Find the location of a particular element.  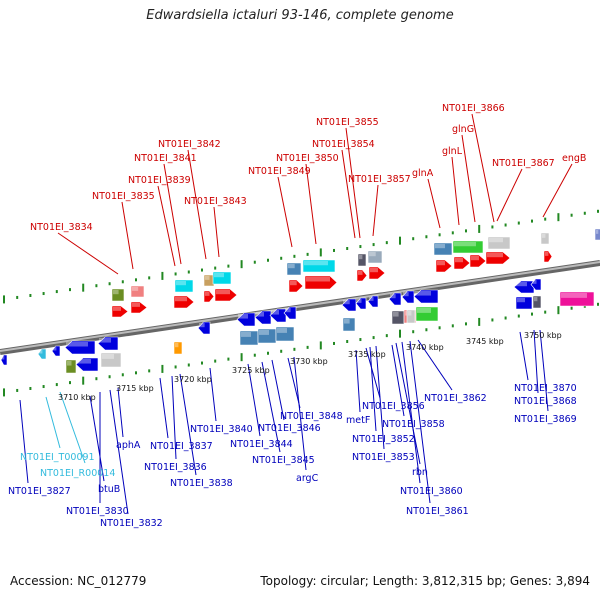

forward-gene-label: glnG is located at coordinates (463, 129).